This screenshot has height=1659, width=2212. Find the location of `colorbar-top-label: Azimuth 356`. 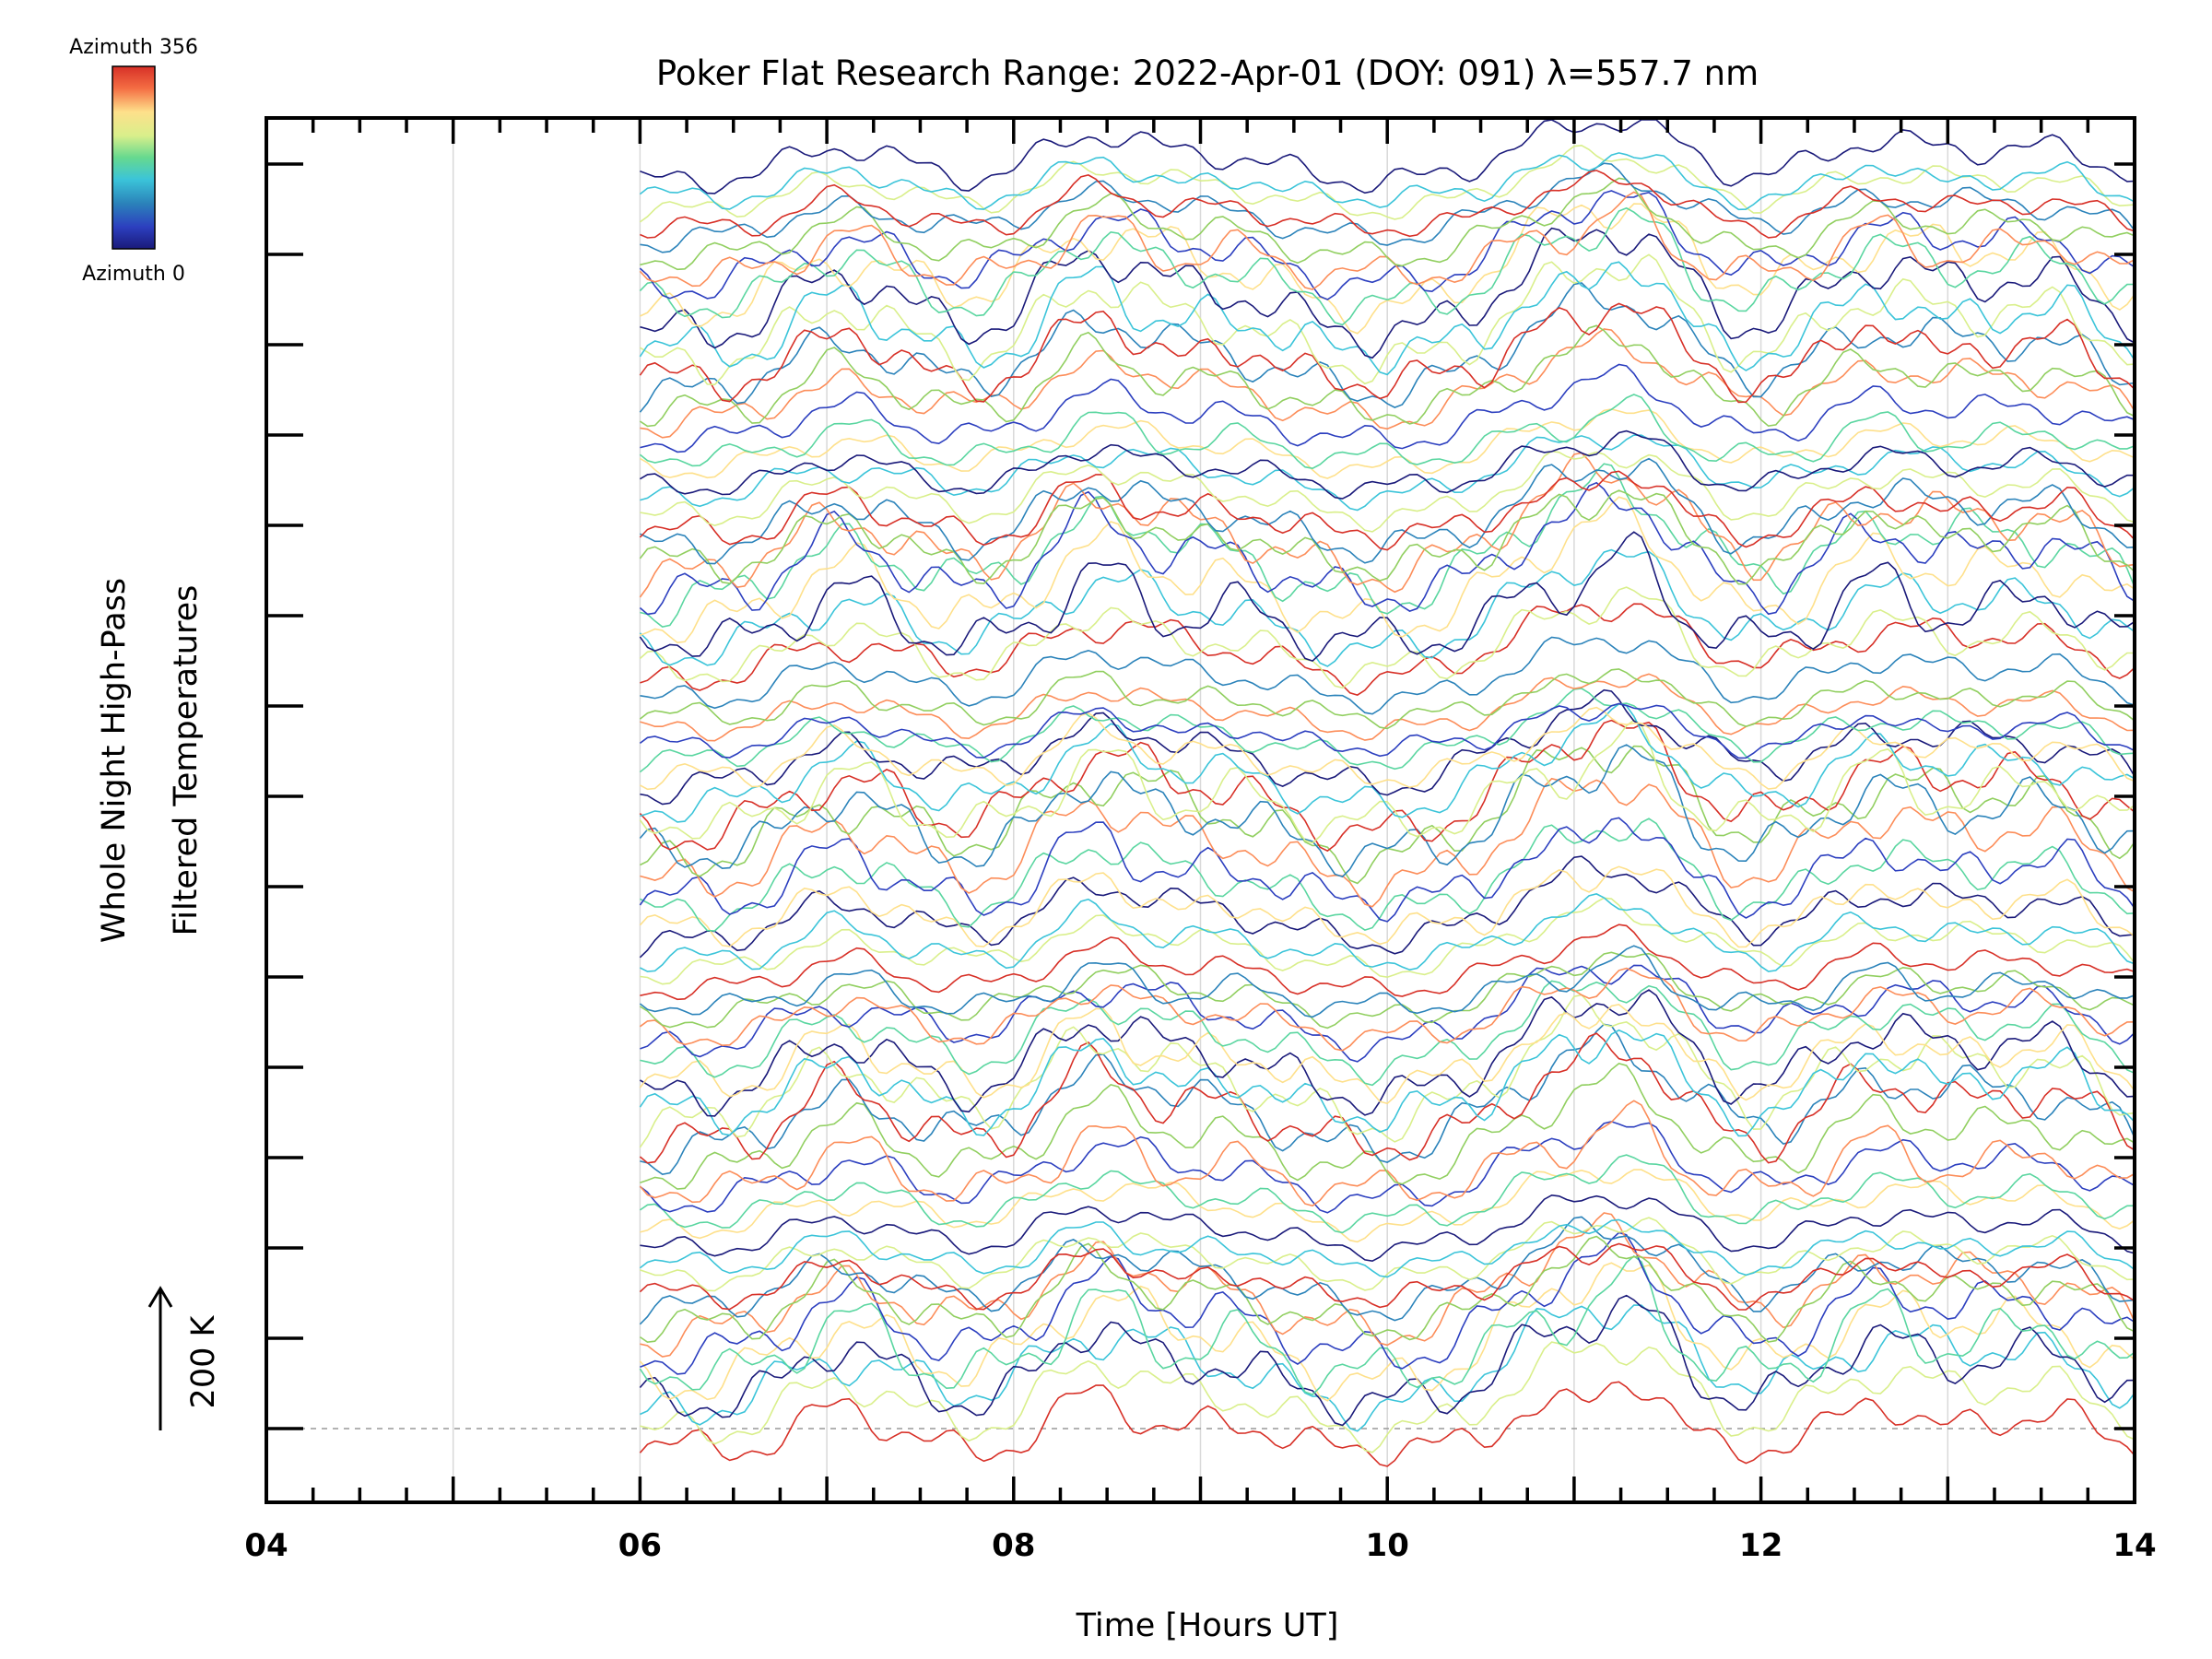

colorbar-top-label: Azimuth 356 is located at coordinates (133, 47).